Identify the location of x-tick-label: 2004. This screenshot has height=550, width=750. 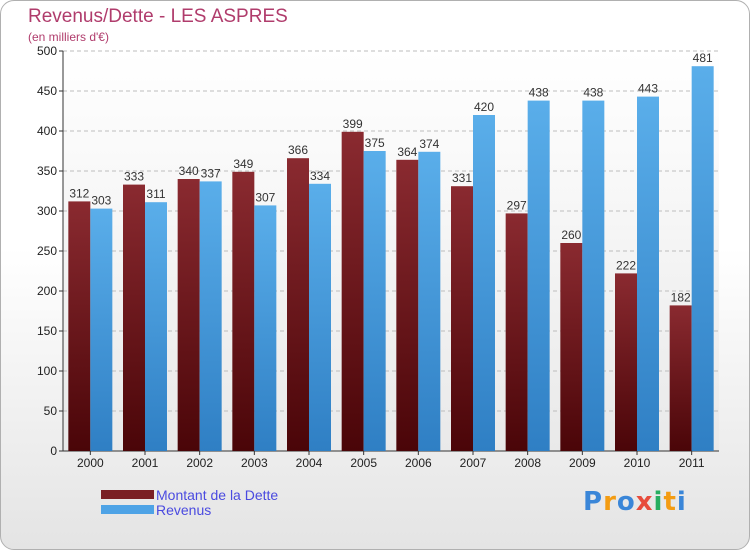
(309, 463).